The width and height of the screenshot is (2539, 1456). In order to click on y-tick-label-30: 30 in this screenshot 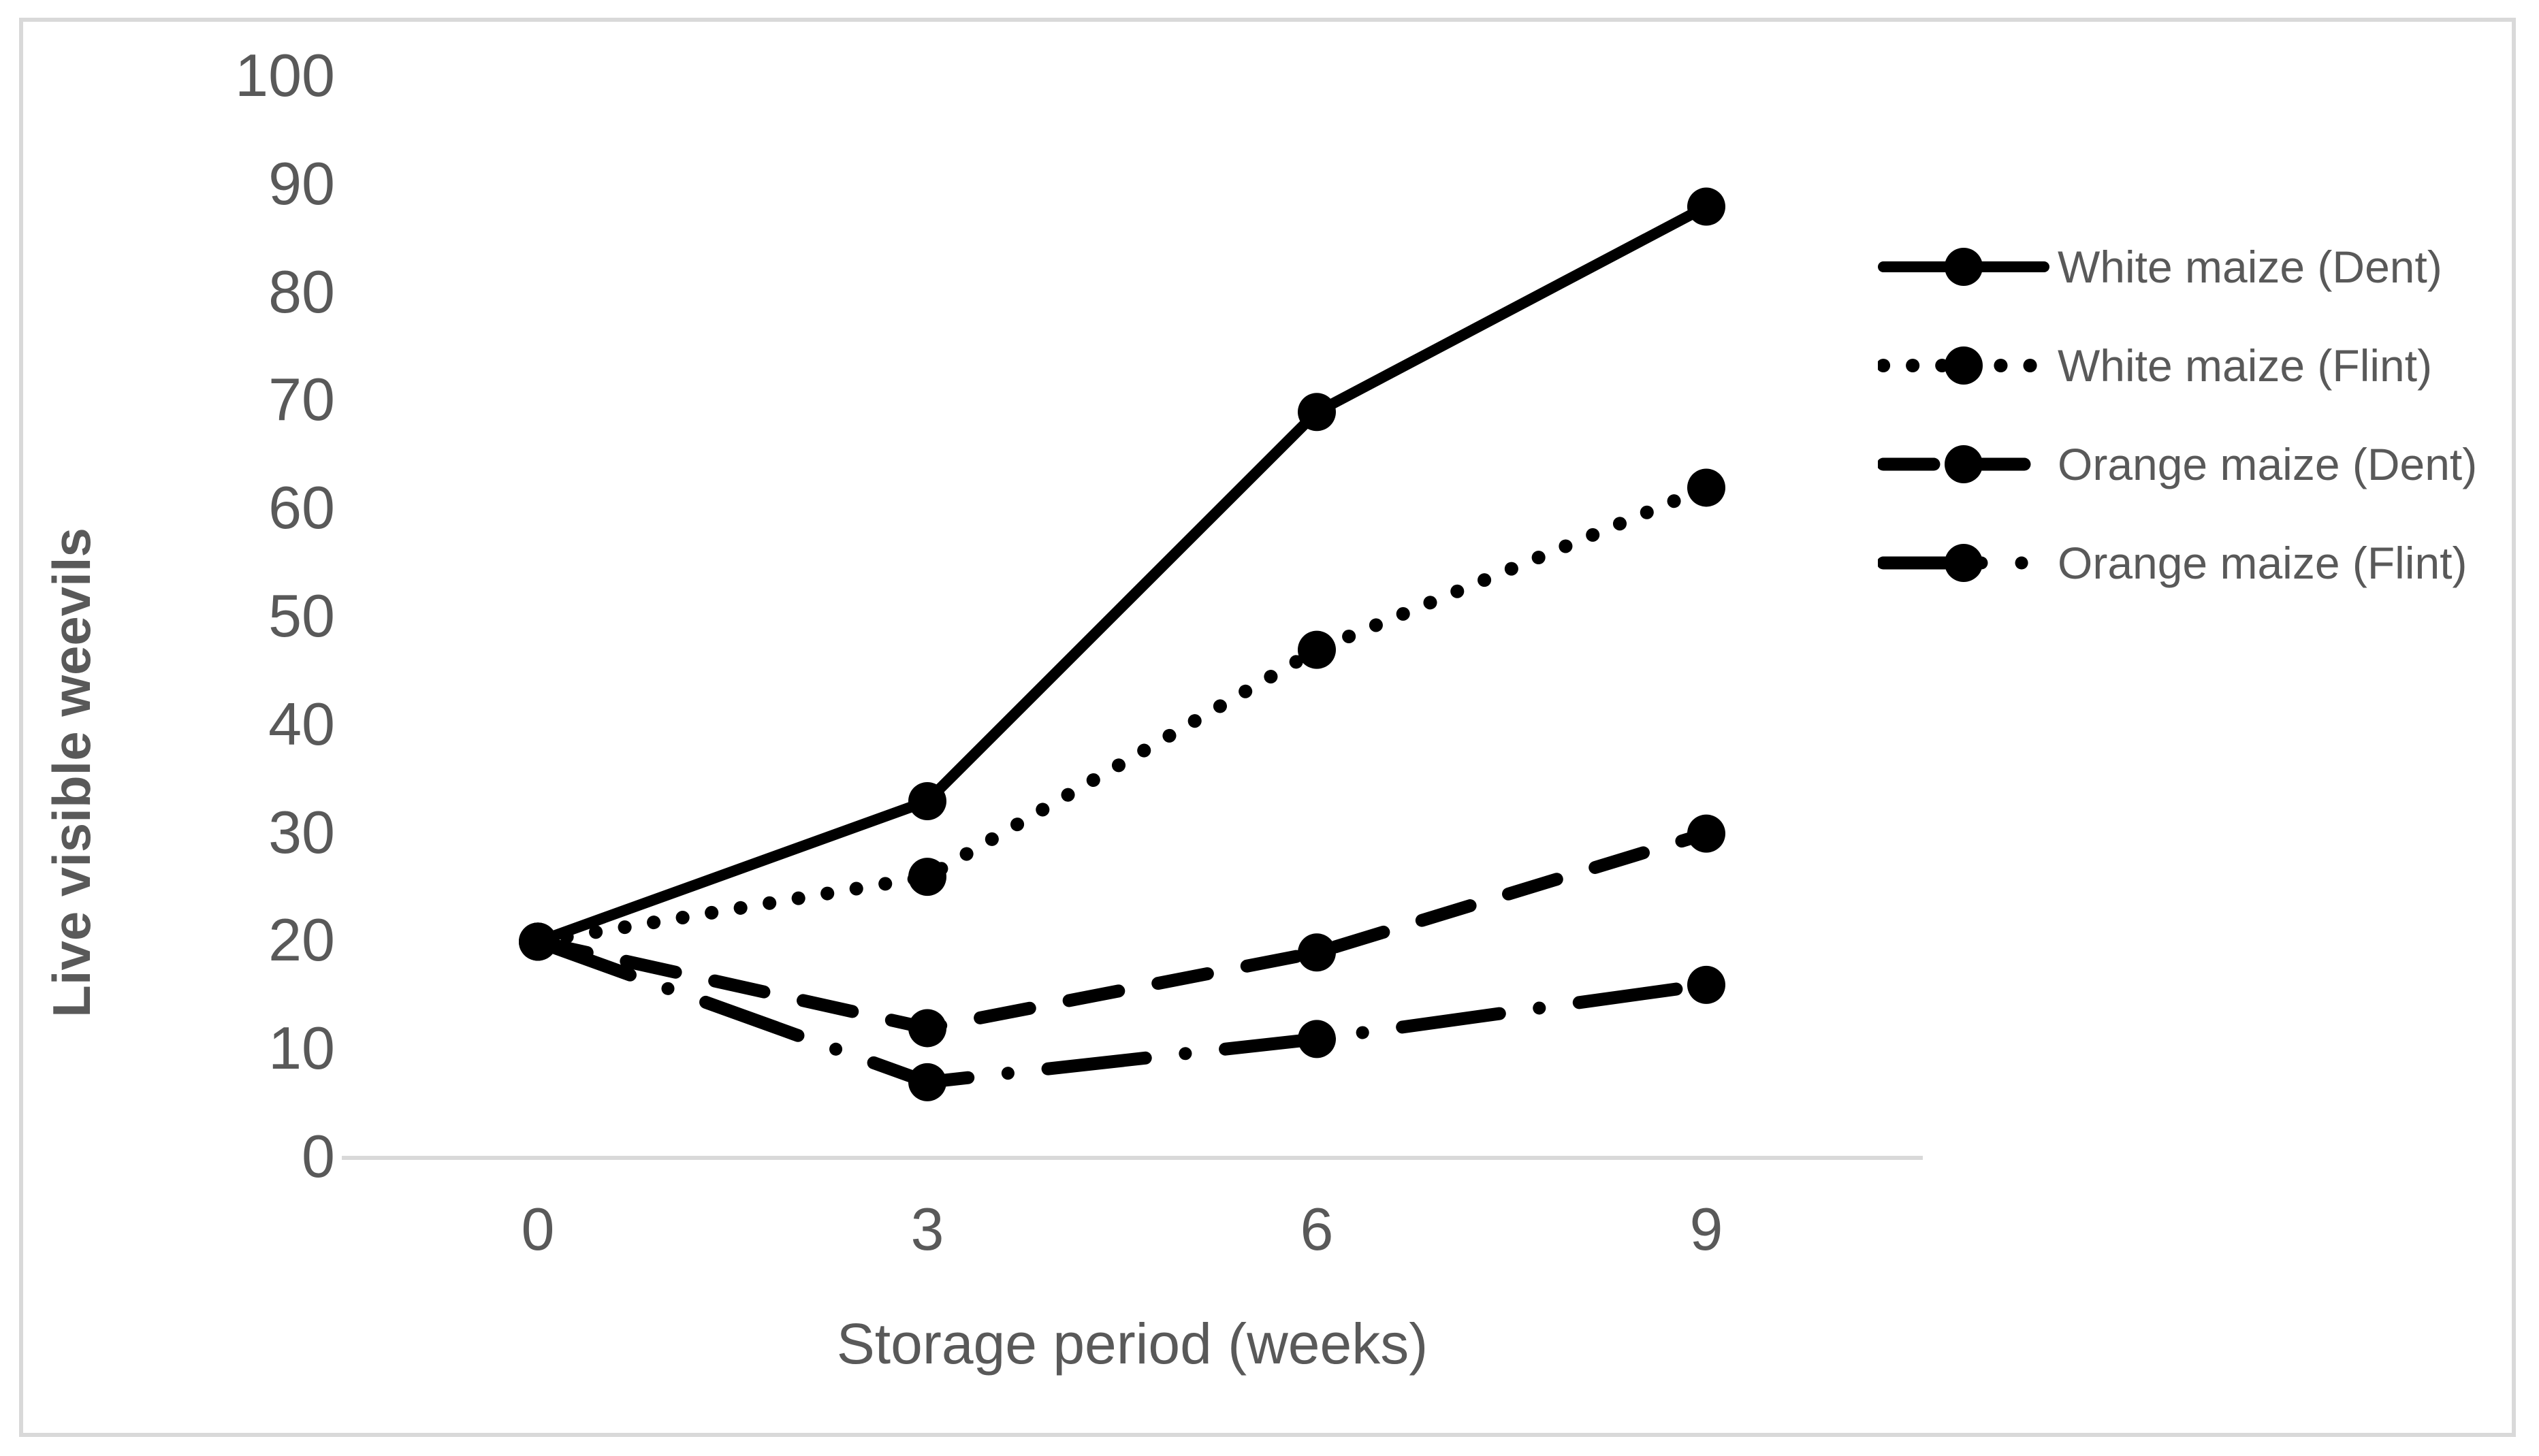, I will do `click(301, 832)`.